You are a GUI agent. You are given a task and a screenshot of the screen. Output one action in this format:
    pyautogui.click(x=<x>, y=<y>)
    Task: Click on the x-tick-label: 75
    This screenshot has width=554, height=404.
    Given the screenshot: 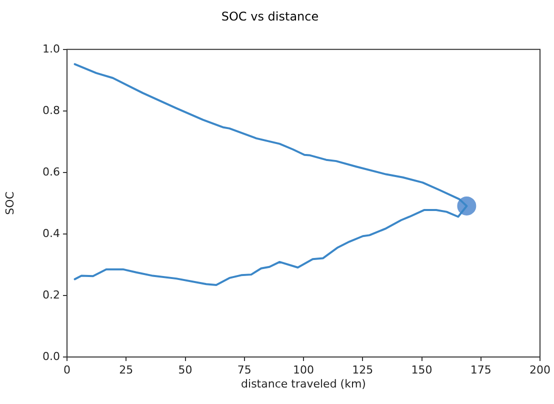 What is the action you would take?
    pyautogui.click(x=244, y=369)
    